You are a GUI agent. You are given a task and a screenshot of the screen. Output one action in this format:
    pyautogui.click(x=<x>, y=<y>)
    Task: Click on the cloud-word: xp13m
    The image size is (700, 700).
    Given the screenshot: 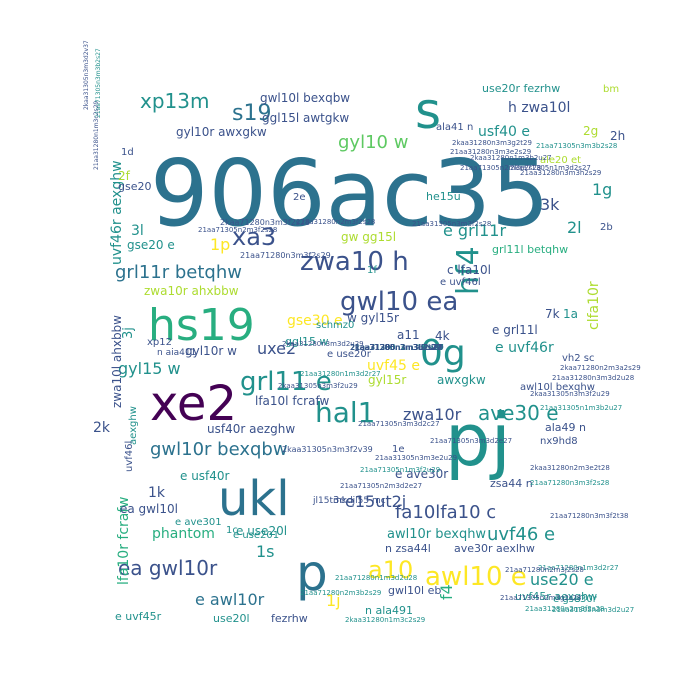 What is the action you would take?
    pyautogui.click(x=174, y=101)
    